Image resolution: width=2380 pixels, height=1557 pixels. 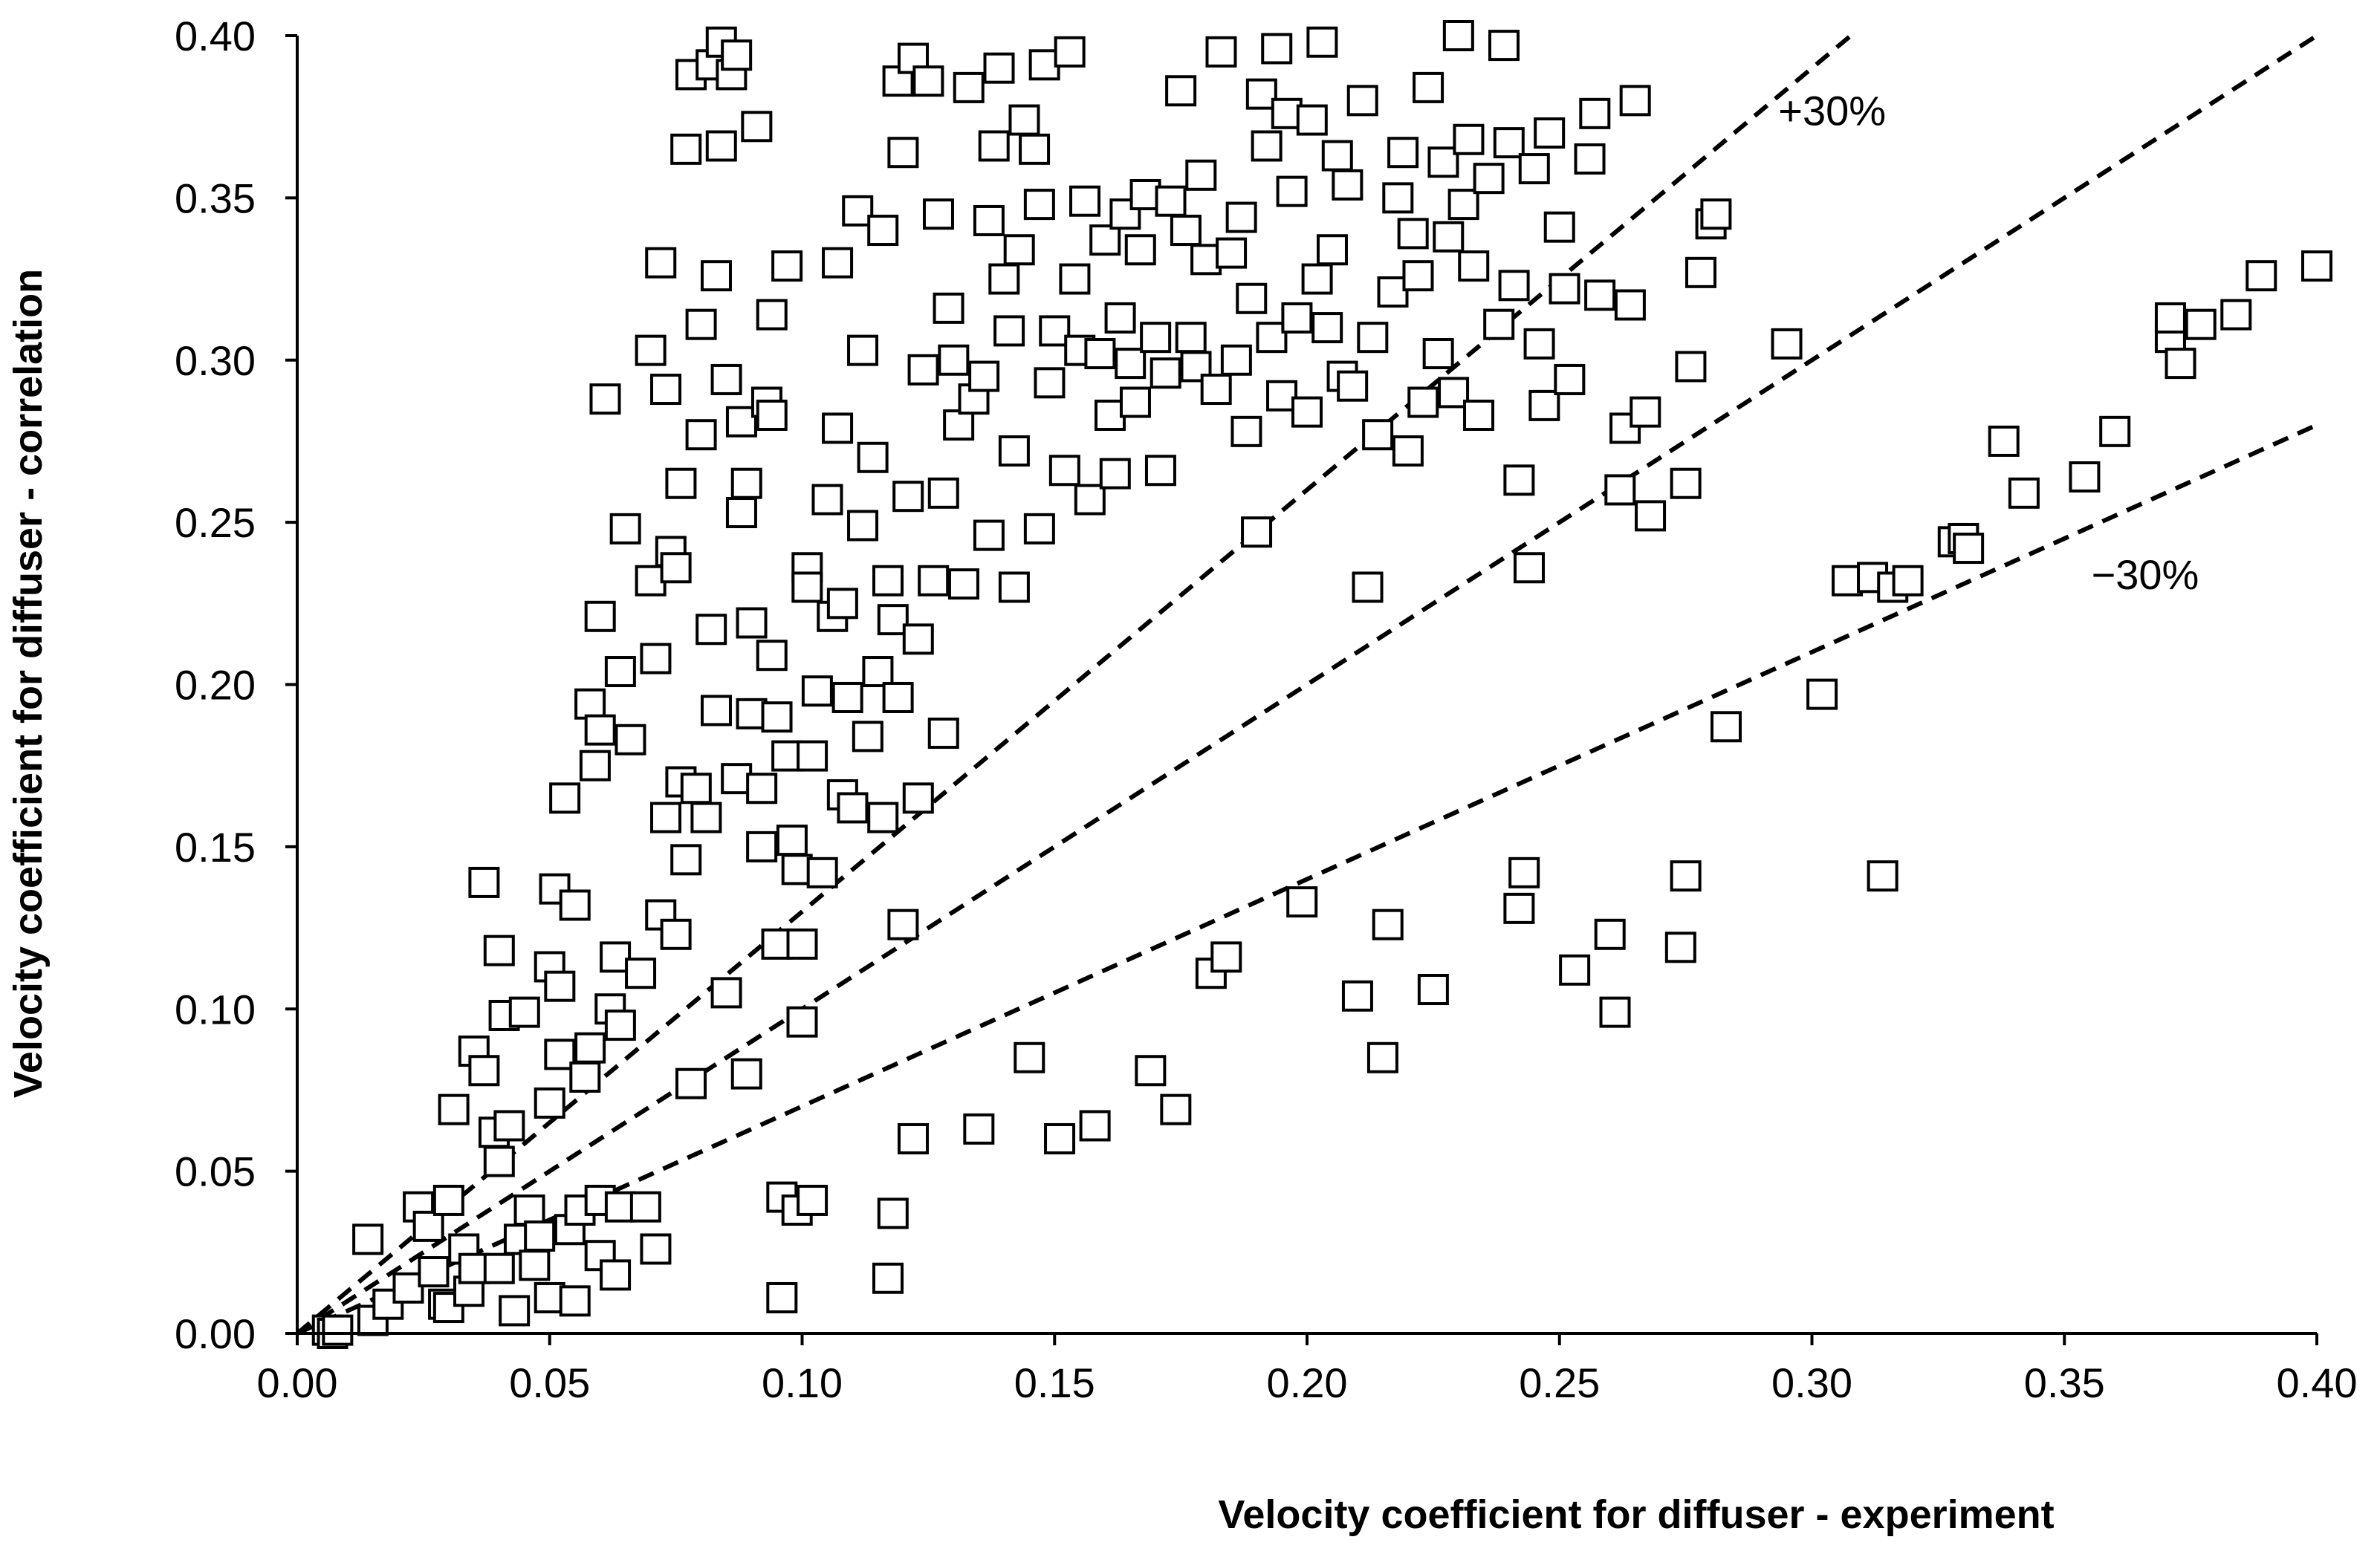 I want to click on y-tick-label: 0.40, so click(x=215, y=36).